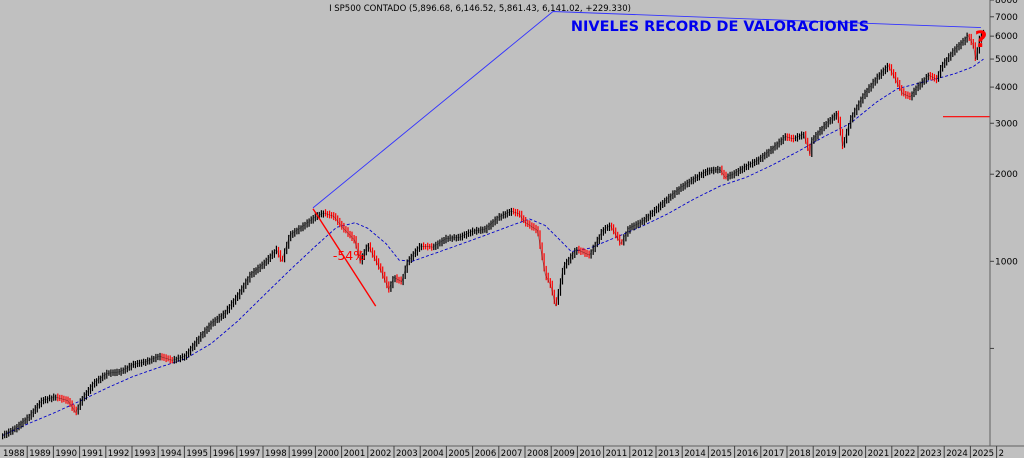 This screenshot has width=1024, height=458. I want to click on x-tick-label: 2017, so click(774, 453).